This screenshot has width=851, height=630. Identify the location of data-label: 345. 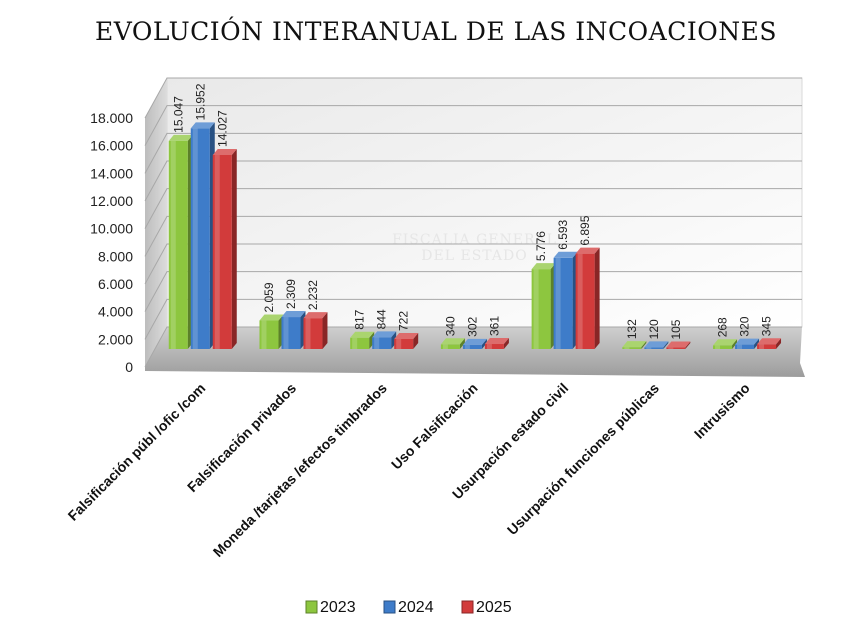
(767, 326).